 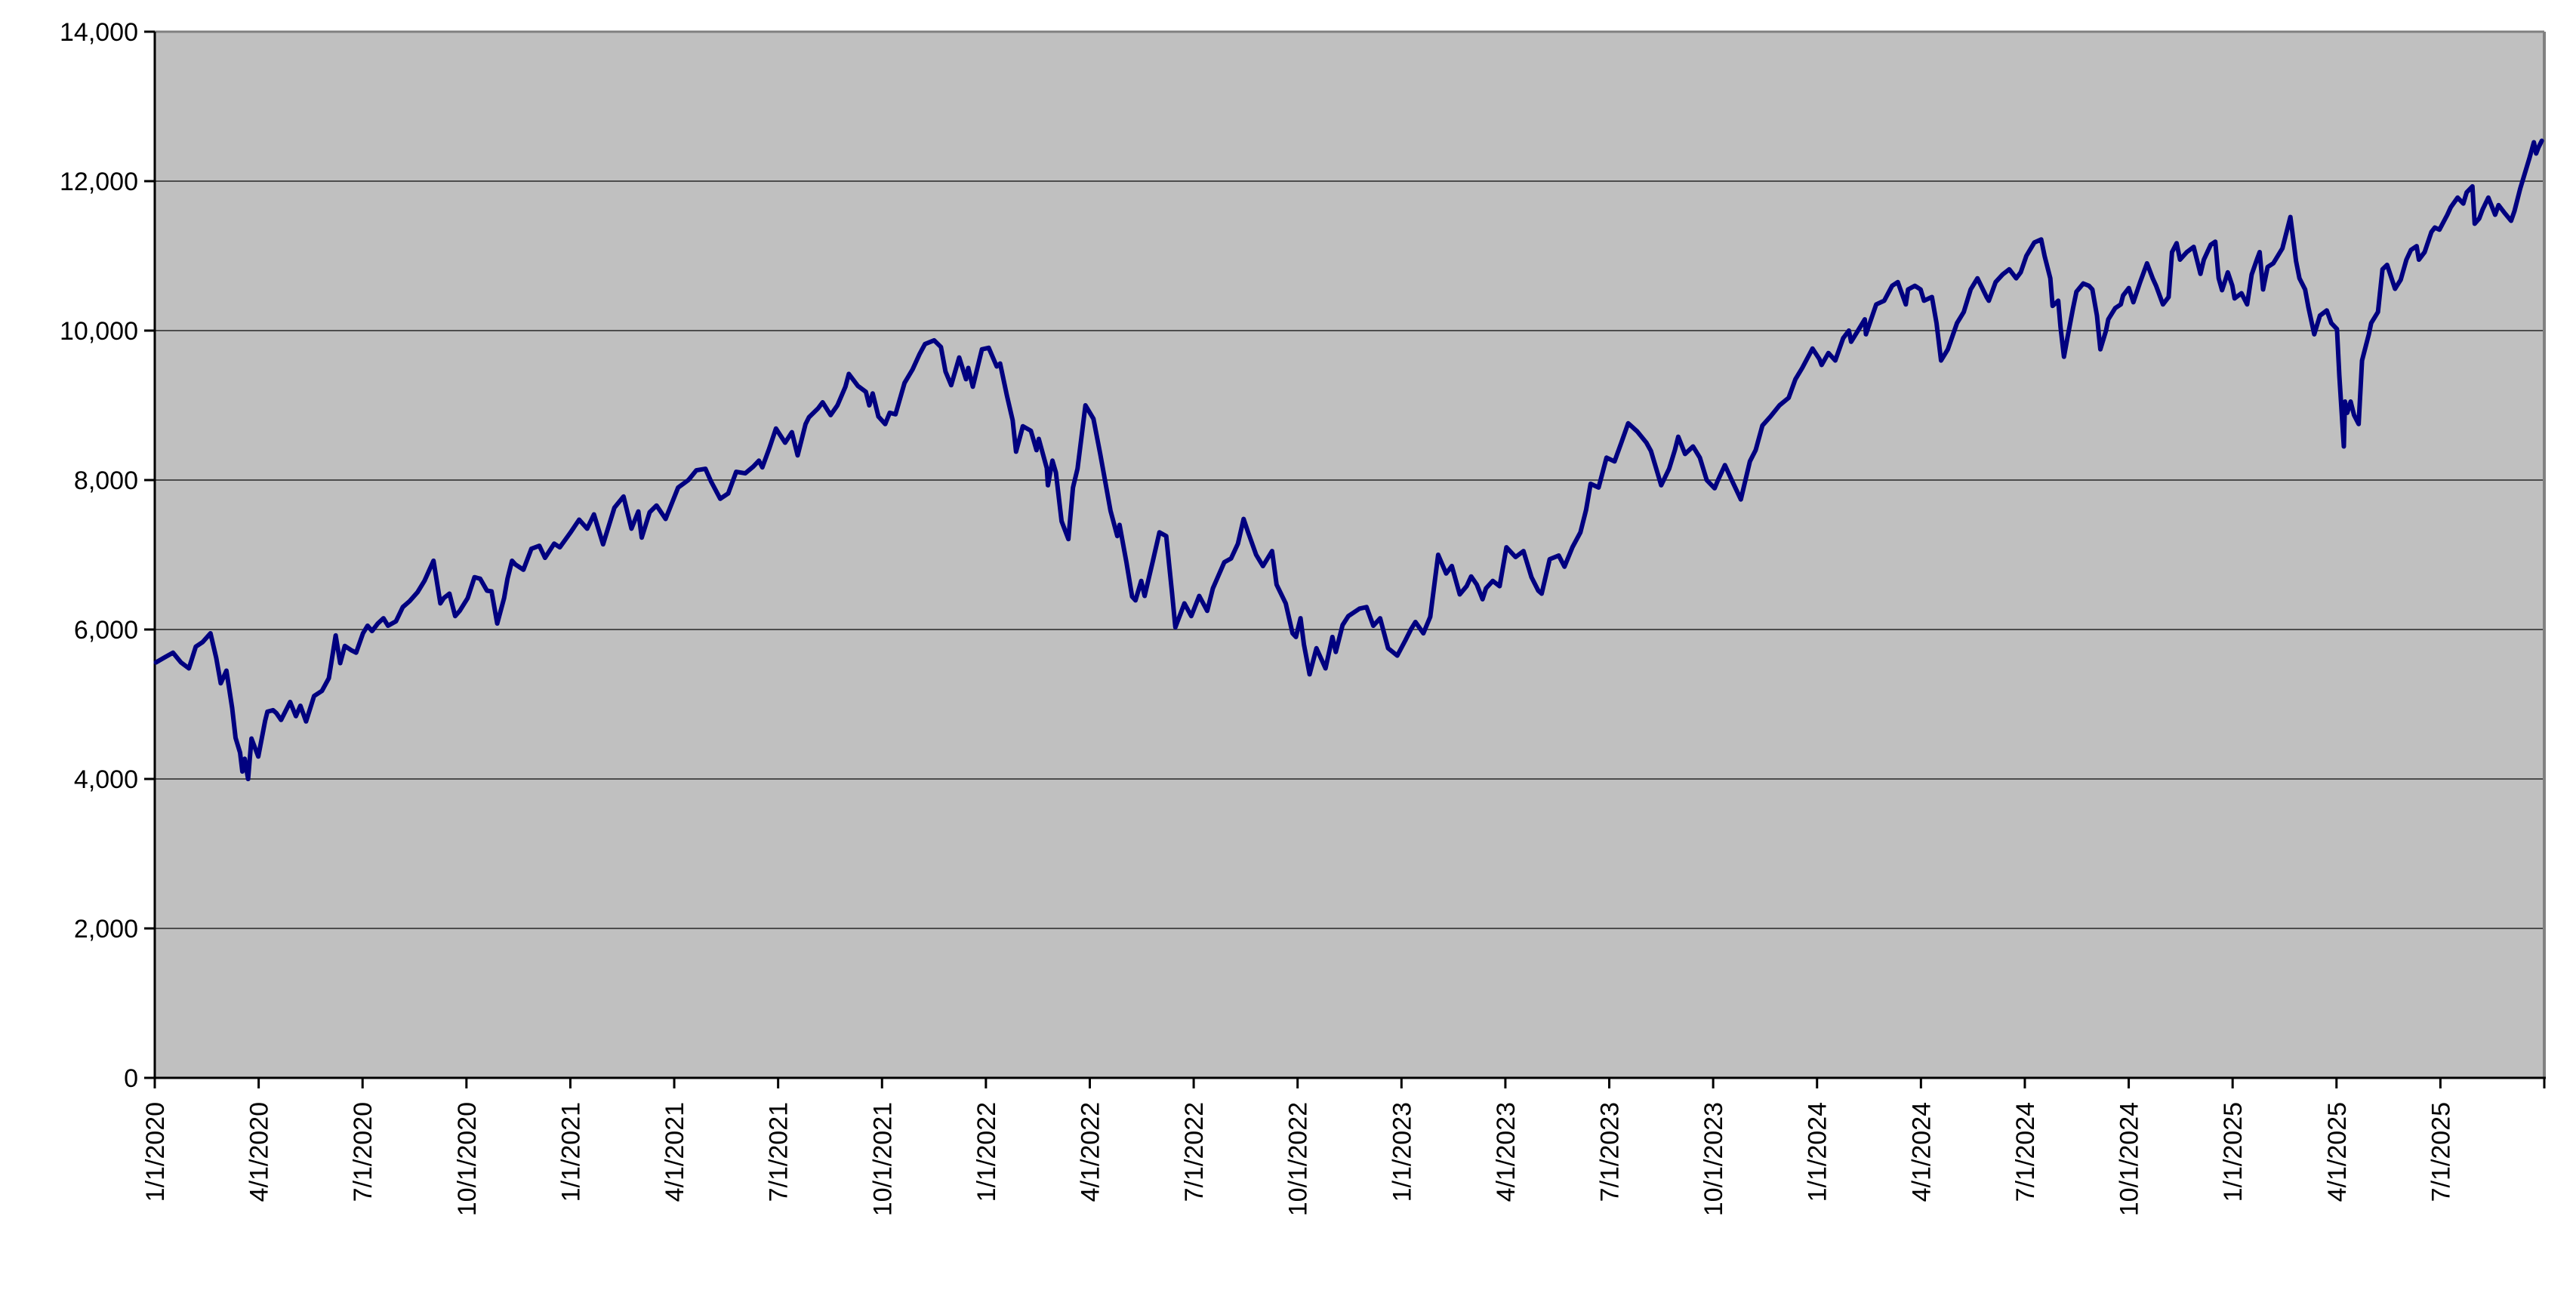 What do you see at coordinates (2129, 1159) in the screenshot?
I see `x-axis-tick-label: 10/1/2024` at bounding box center [2129, 1159].